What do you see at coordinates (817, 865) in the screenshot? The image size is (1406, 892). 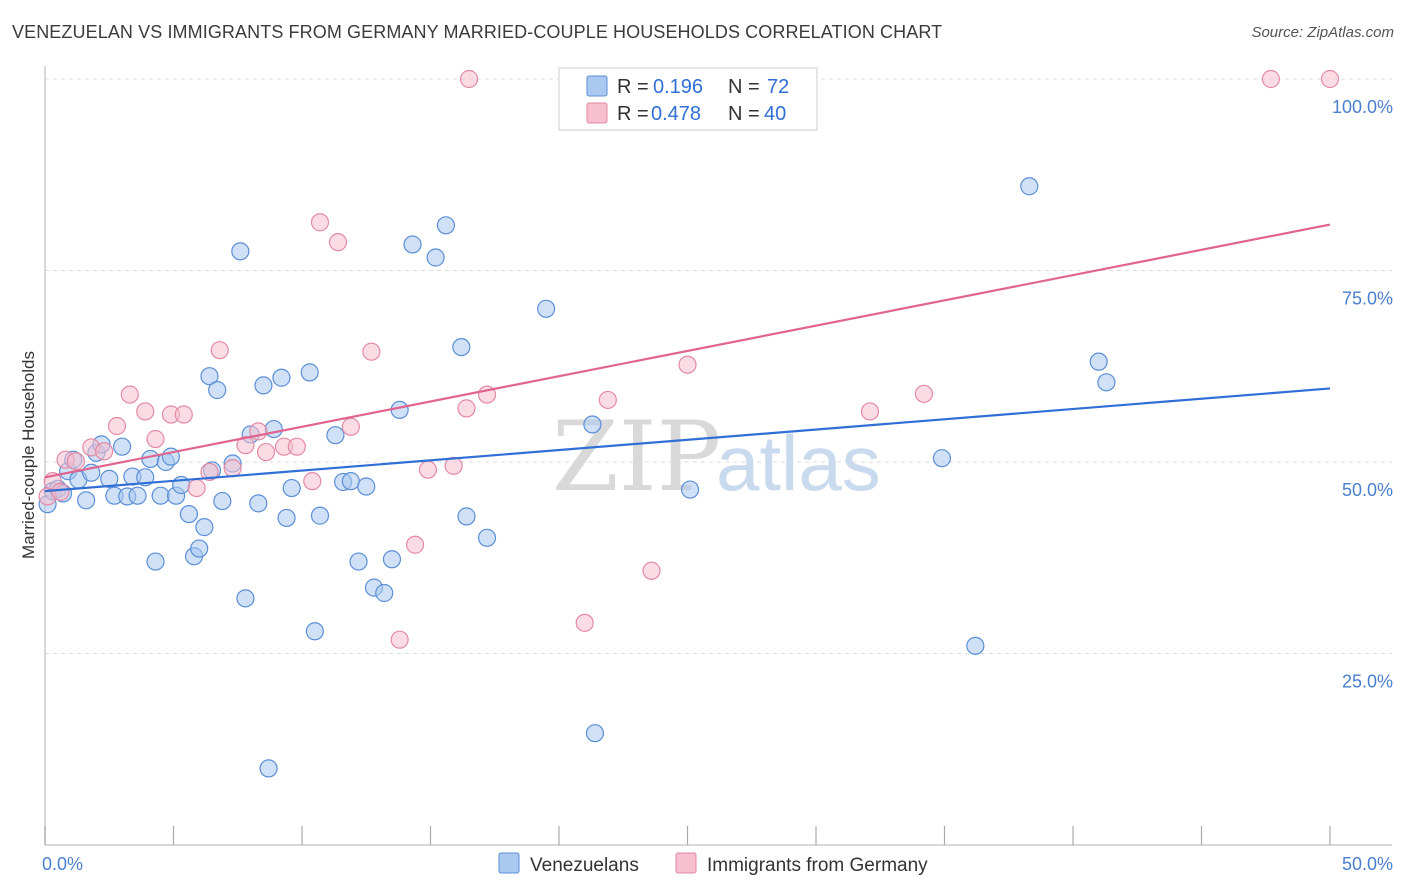 I see `bottom-legend-label-germany: Immigrants from Germany` at bounding box center [817, 865].